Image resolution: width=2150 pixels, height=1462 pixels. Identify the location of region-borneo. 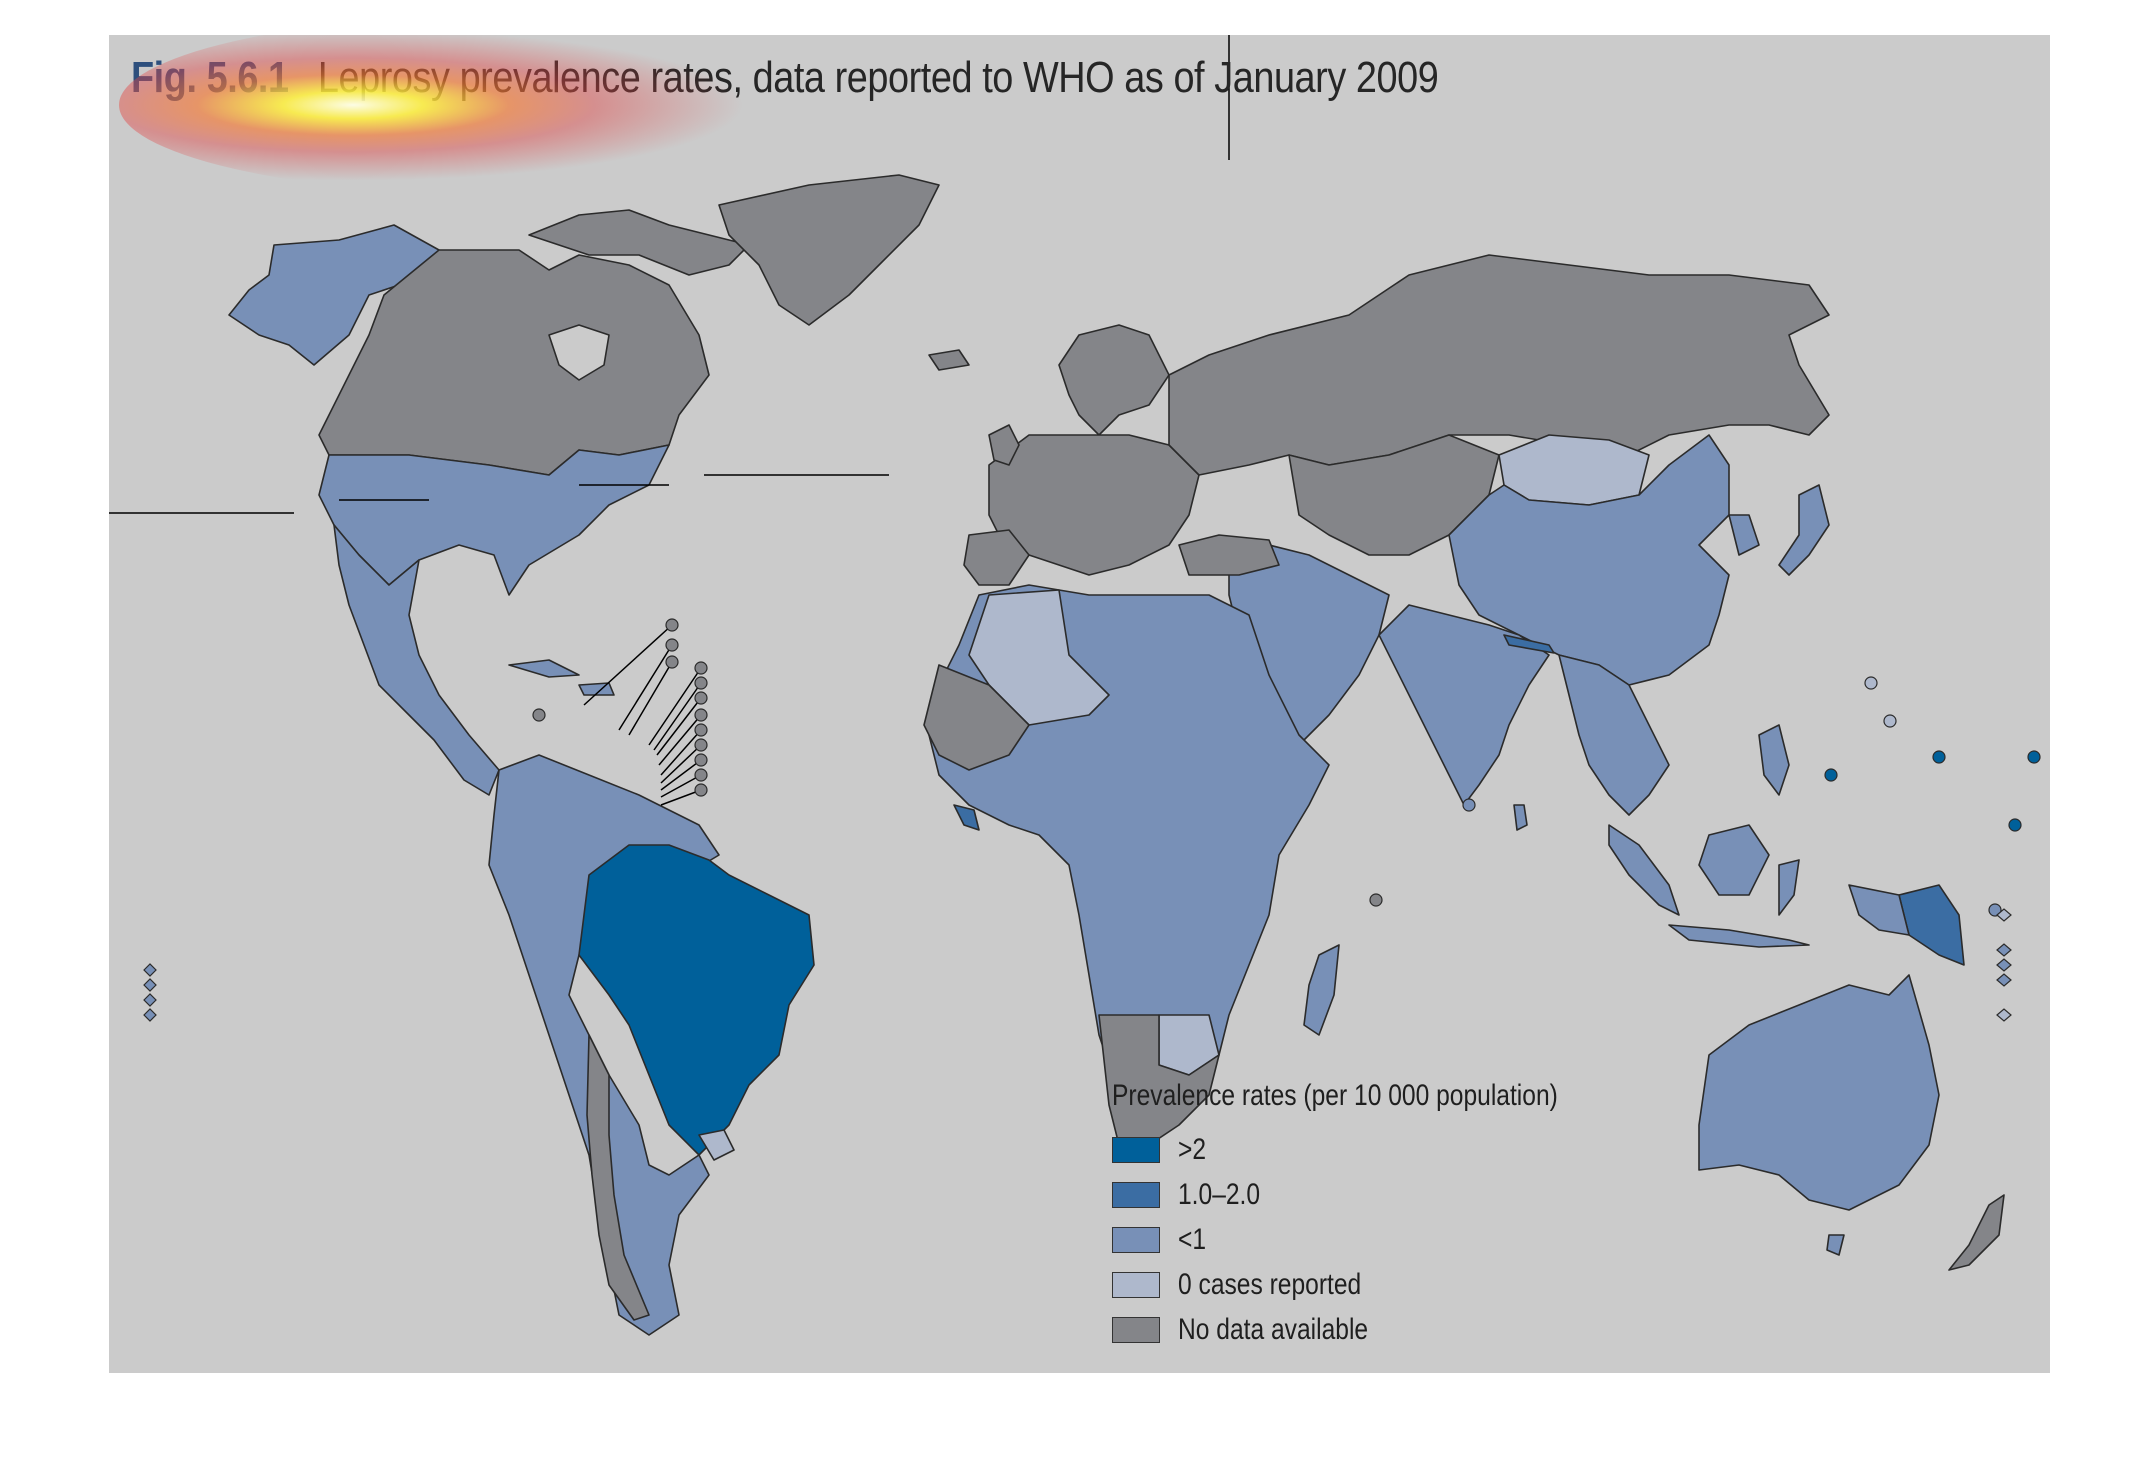
(1734, 860).